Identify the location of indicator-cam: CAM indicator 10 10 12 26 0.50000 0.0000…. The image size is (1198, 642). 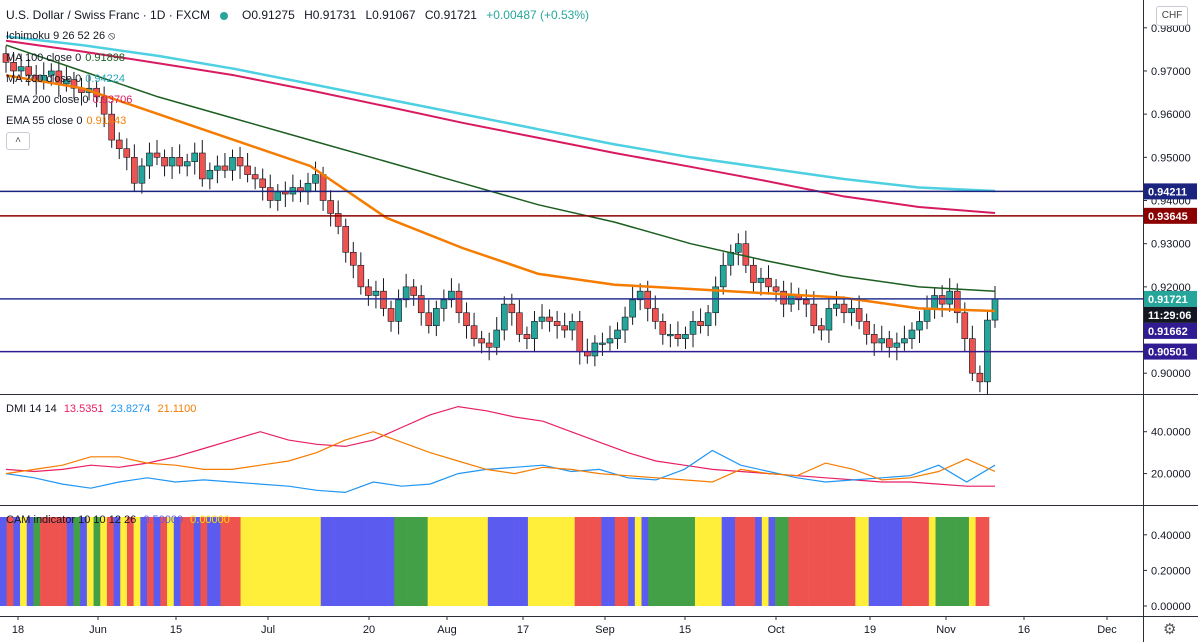
(118, 520).